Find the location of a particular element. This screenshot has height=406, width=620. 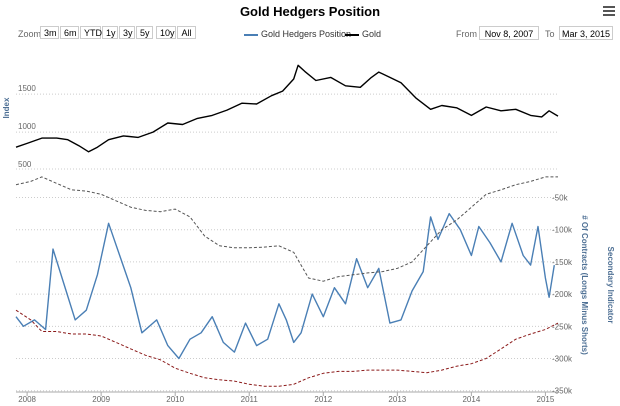

x-tick-label: 2009 is located at coordinates (101, 399).